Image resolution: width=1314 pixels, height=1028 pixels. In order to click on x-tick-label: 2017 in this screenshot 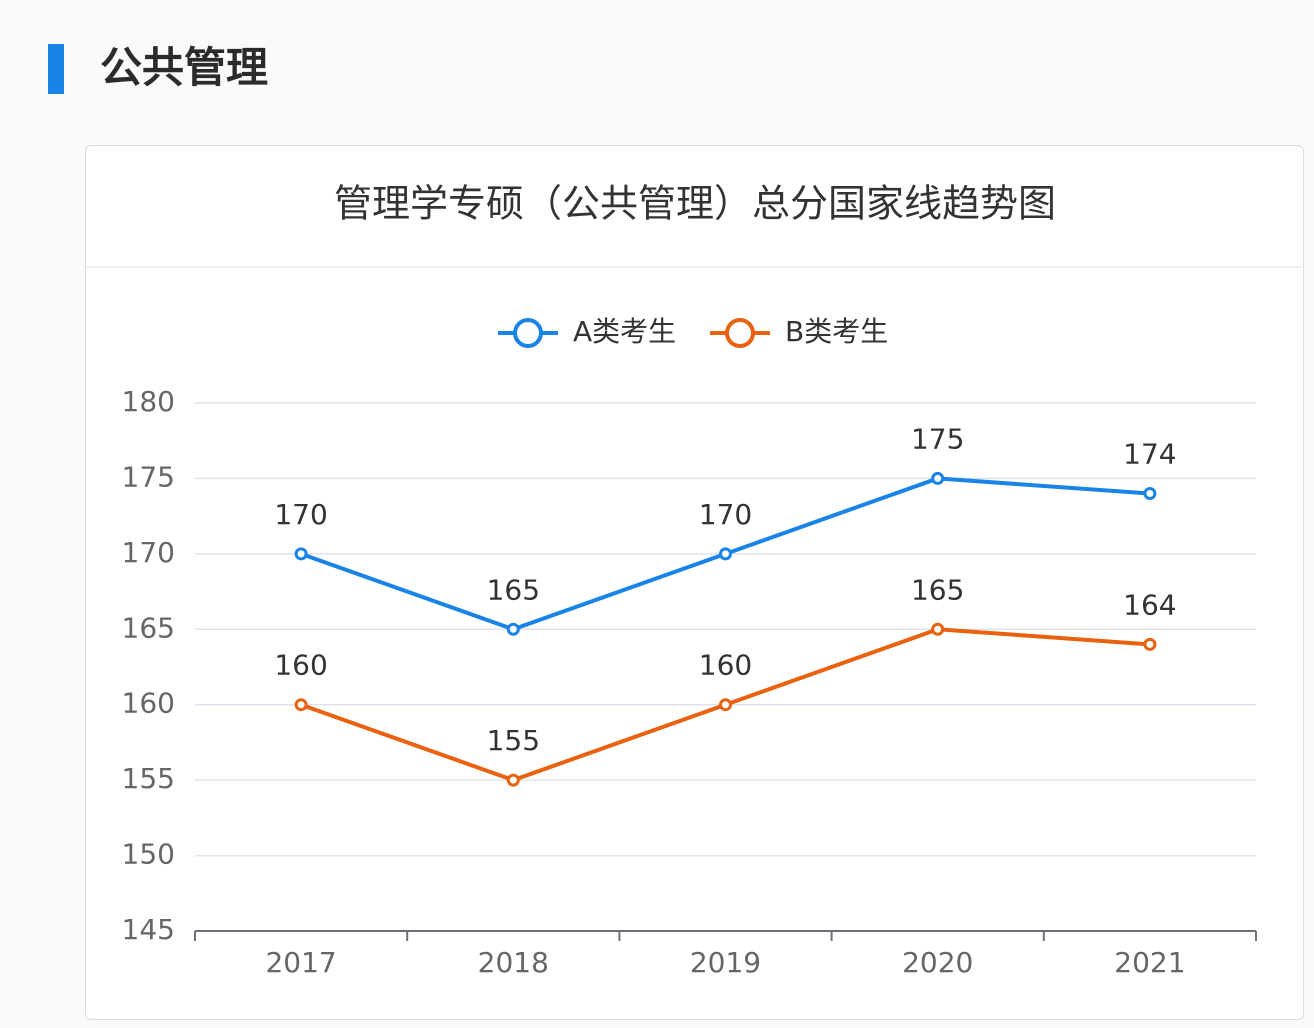, I will do `click(300, 962)`.